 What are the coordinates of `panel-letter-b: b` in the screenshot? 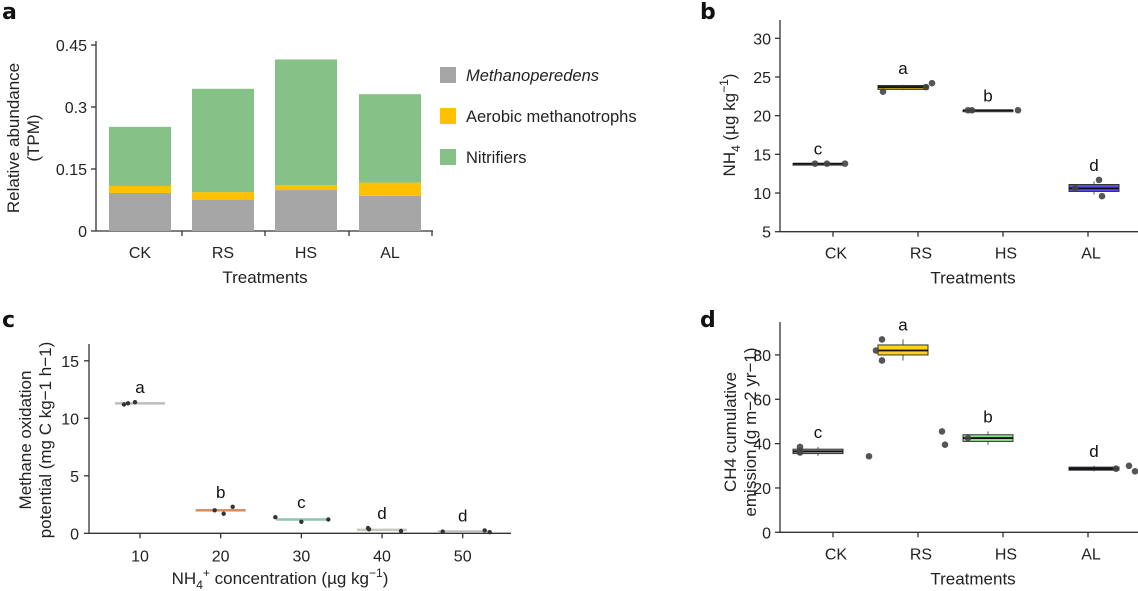 It's located at (708, 12).